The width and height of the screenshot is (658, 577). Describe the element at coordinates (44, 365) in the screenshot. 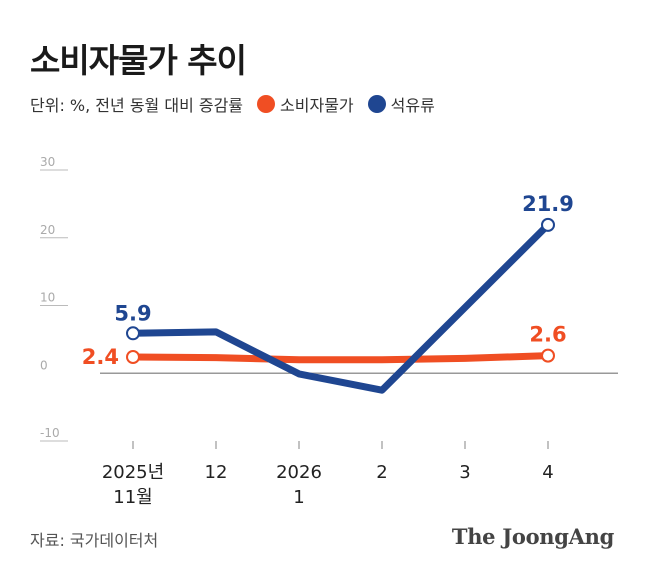

I see `y-tick-label: 0` at that location.